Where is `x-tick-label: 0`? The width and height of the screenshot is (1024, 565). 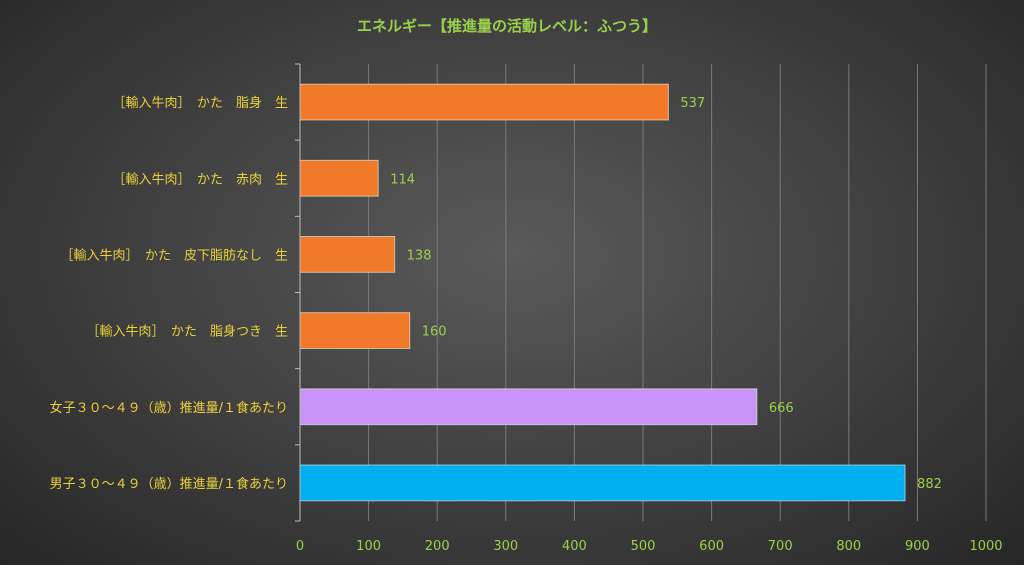
x-tick-label: 0 is located at coordinates (300, 546).